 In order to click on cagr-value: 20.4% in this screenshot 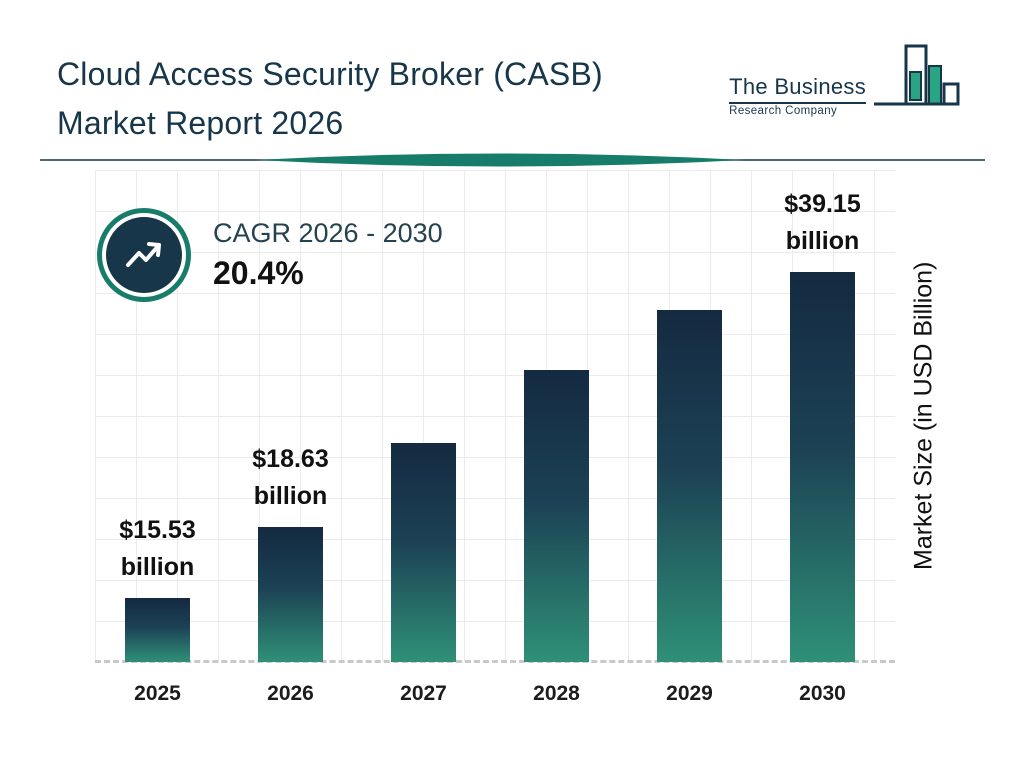, I will do `click(258, 273)`.